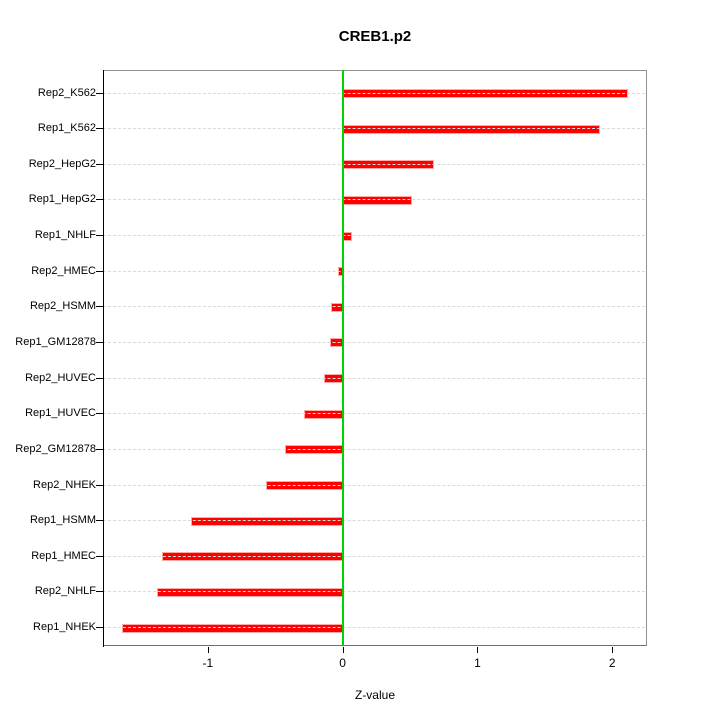  Describe the element at coordinates (62, 306) in the screenshot. I see `y-axis-label: Rep2_HSMM` at that location.